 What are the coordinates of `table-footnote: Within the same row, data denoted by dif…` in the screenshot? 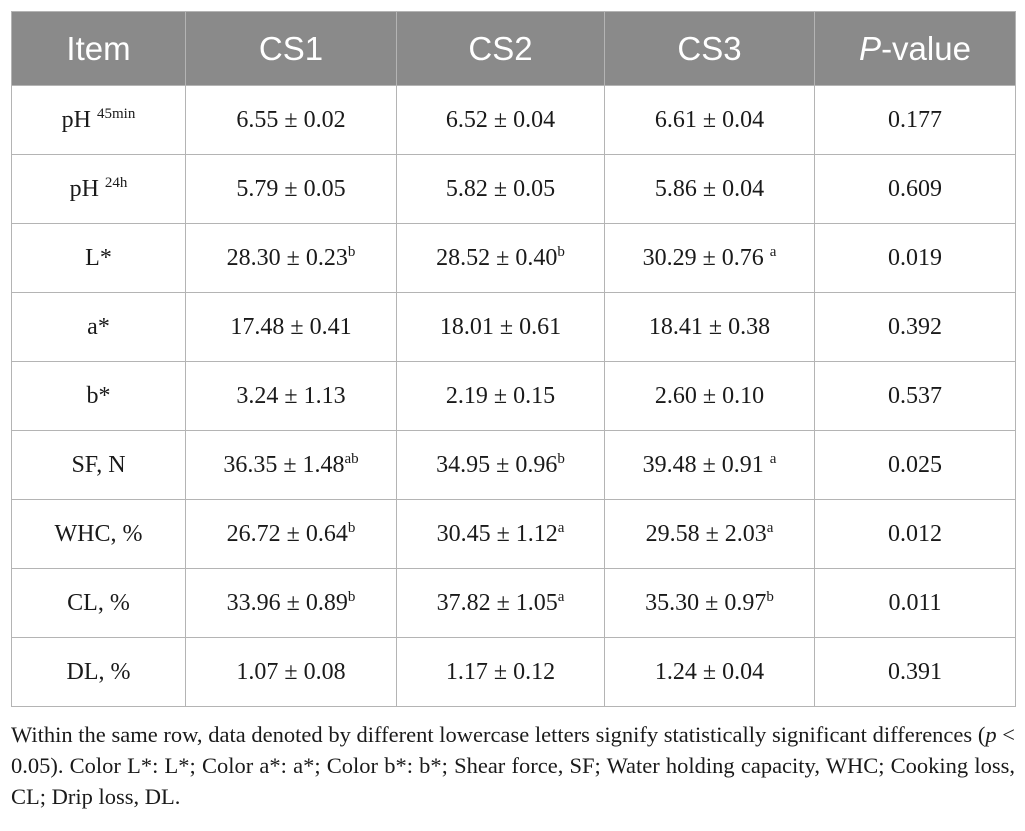 It's located at (513, 765).